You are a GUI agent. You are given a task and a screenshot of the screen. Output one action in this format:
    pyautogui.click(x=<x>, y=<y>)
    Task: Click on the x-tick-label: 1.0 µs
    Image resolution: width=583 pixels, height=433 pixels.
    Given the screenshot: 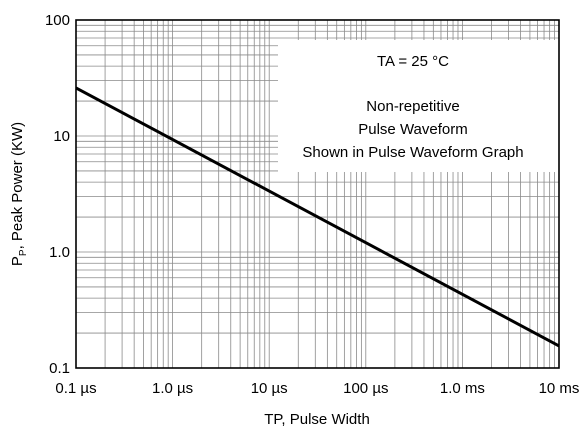 What is the action you would take?
    pyautogui.click(x=172, y=388)
    